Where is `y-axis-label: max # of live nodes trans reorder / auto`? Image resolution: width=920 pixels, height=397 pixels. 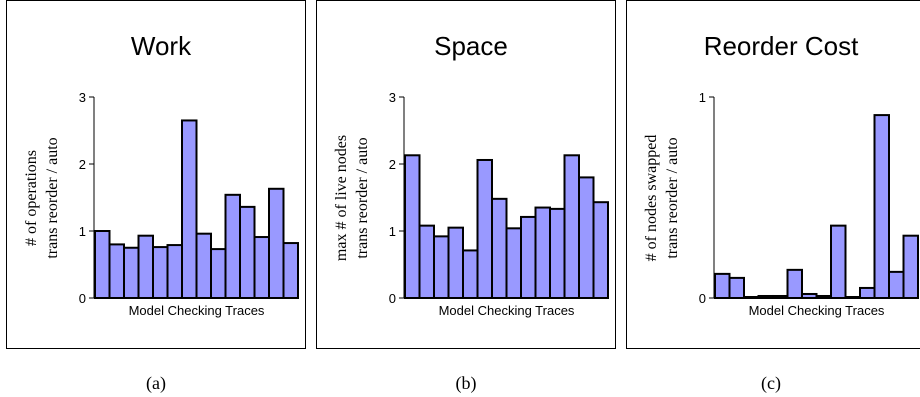 y-axis-label: max # of live nodes trans reorder / auto is located at coordinates (352, 198).